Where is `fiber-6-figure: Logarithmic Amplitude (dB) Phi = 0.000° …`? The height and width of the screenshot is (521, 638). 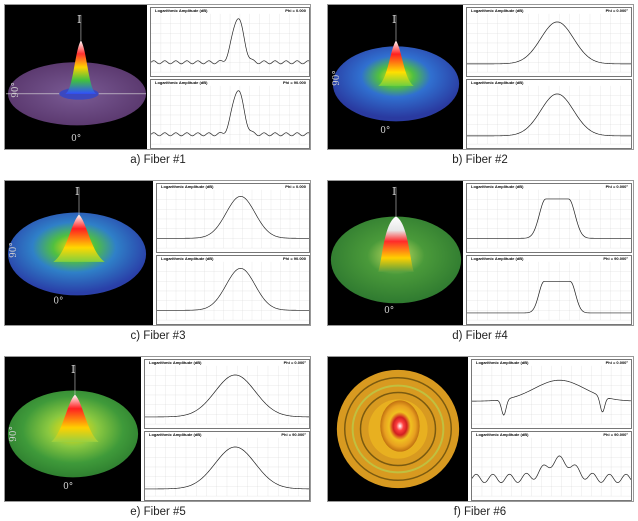
fiber-6-figure: Logarithmic Amplitude (dB) Phi = 0.000° … is located at coordinates (480, 429).